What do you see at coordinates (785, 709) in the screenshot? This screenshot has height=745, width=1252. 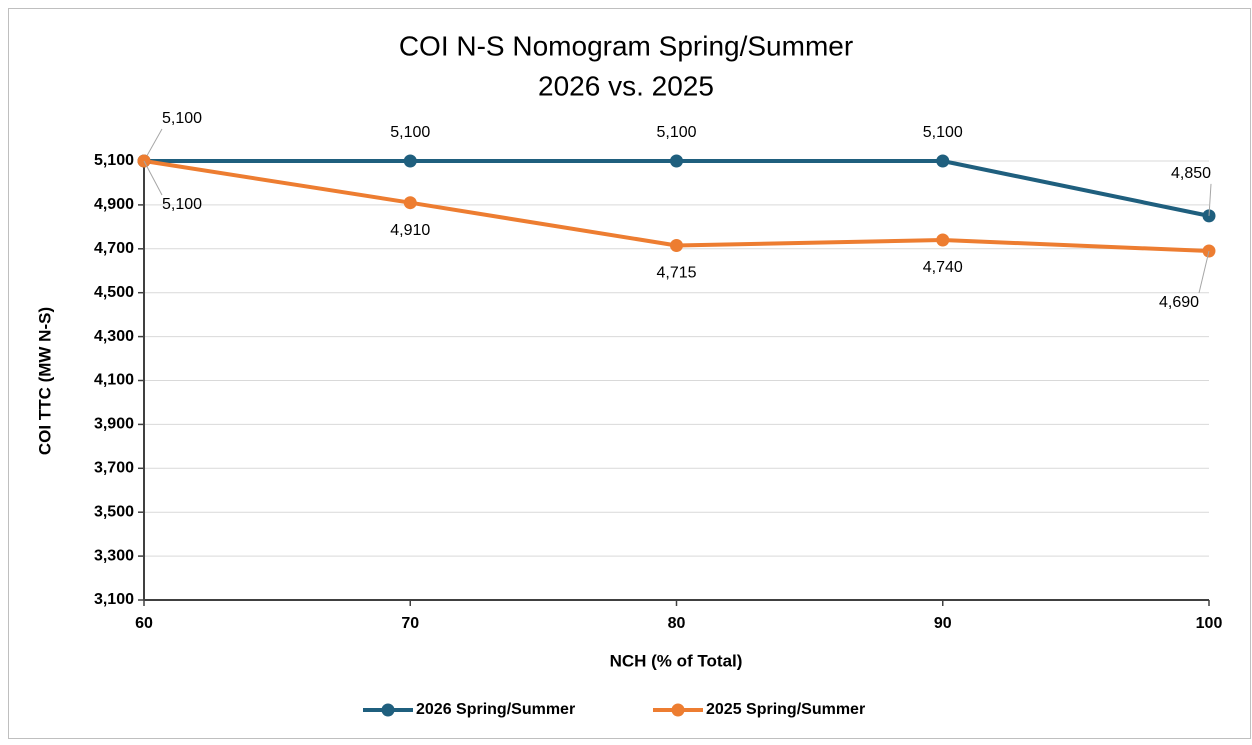 I see `legend-label: 2025 Spring/Summer` at bounding box center [785, 709].